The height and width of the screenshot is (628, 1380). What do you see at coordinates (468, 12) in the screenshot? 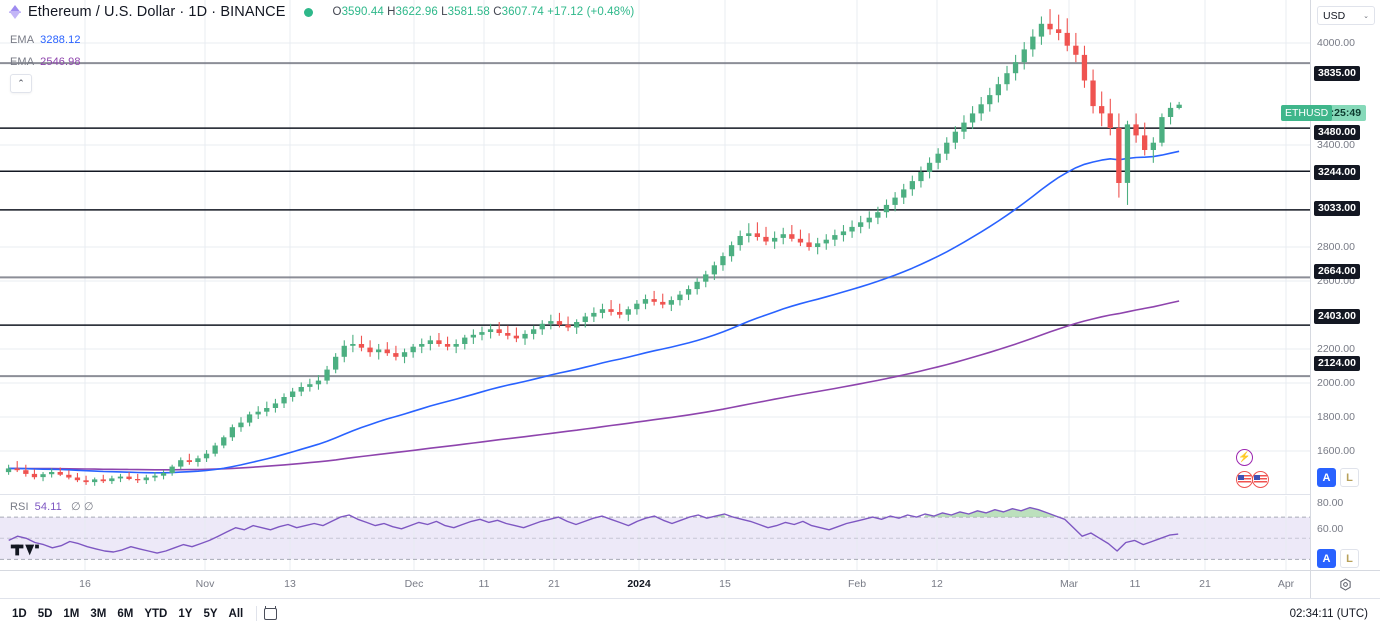
I see `low-value: 3581.58` at bounding box center [468, 12].